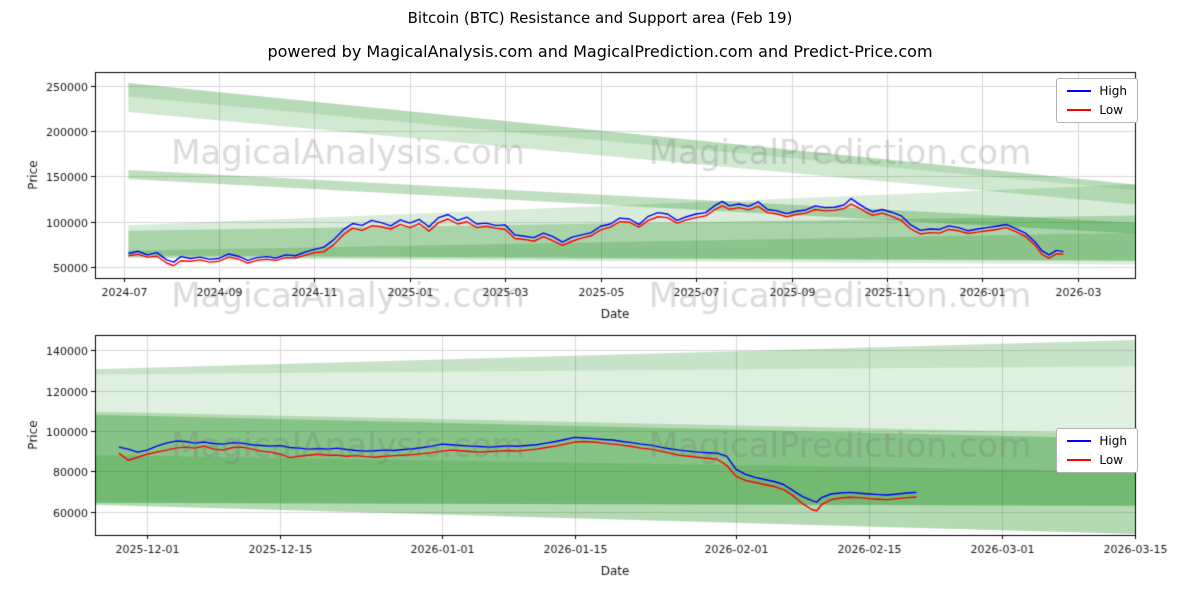 The height and width of the screenshot is (600, 1200). I want to click on legend-bottom-chart: High Low, so click(1097, 450).